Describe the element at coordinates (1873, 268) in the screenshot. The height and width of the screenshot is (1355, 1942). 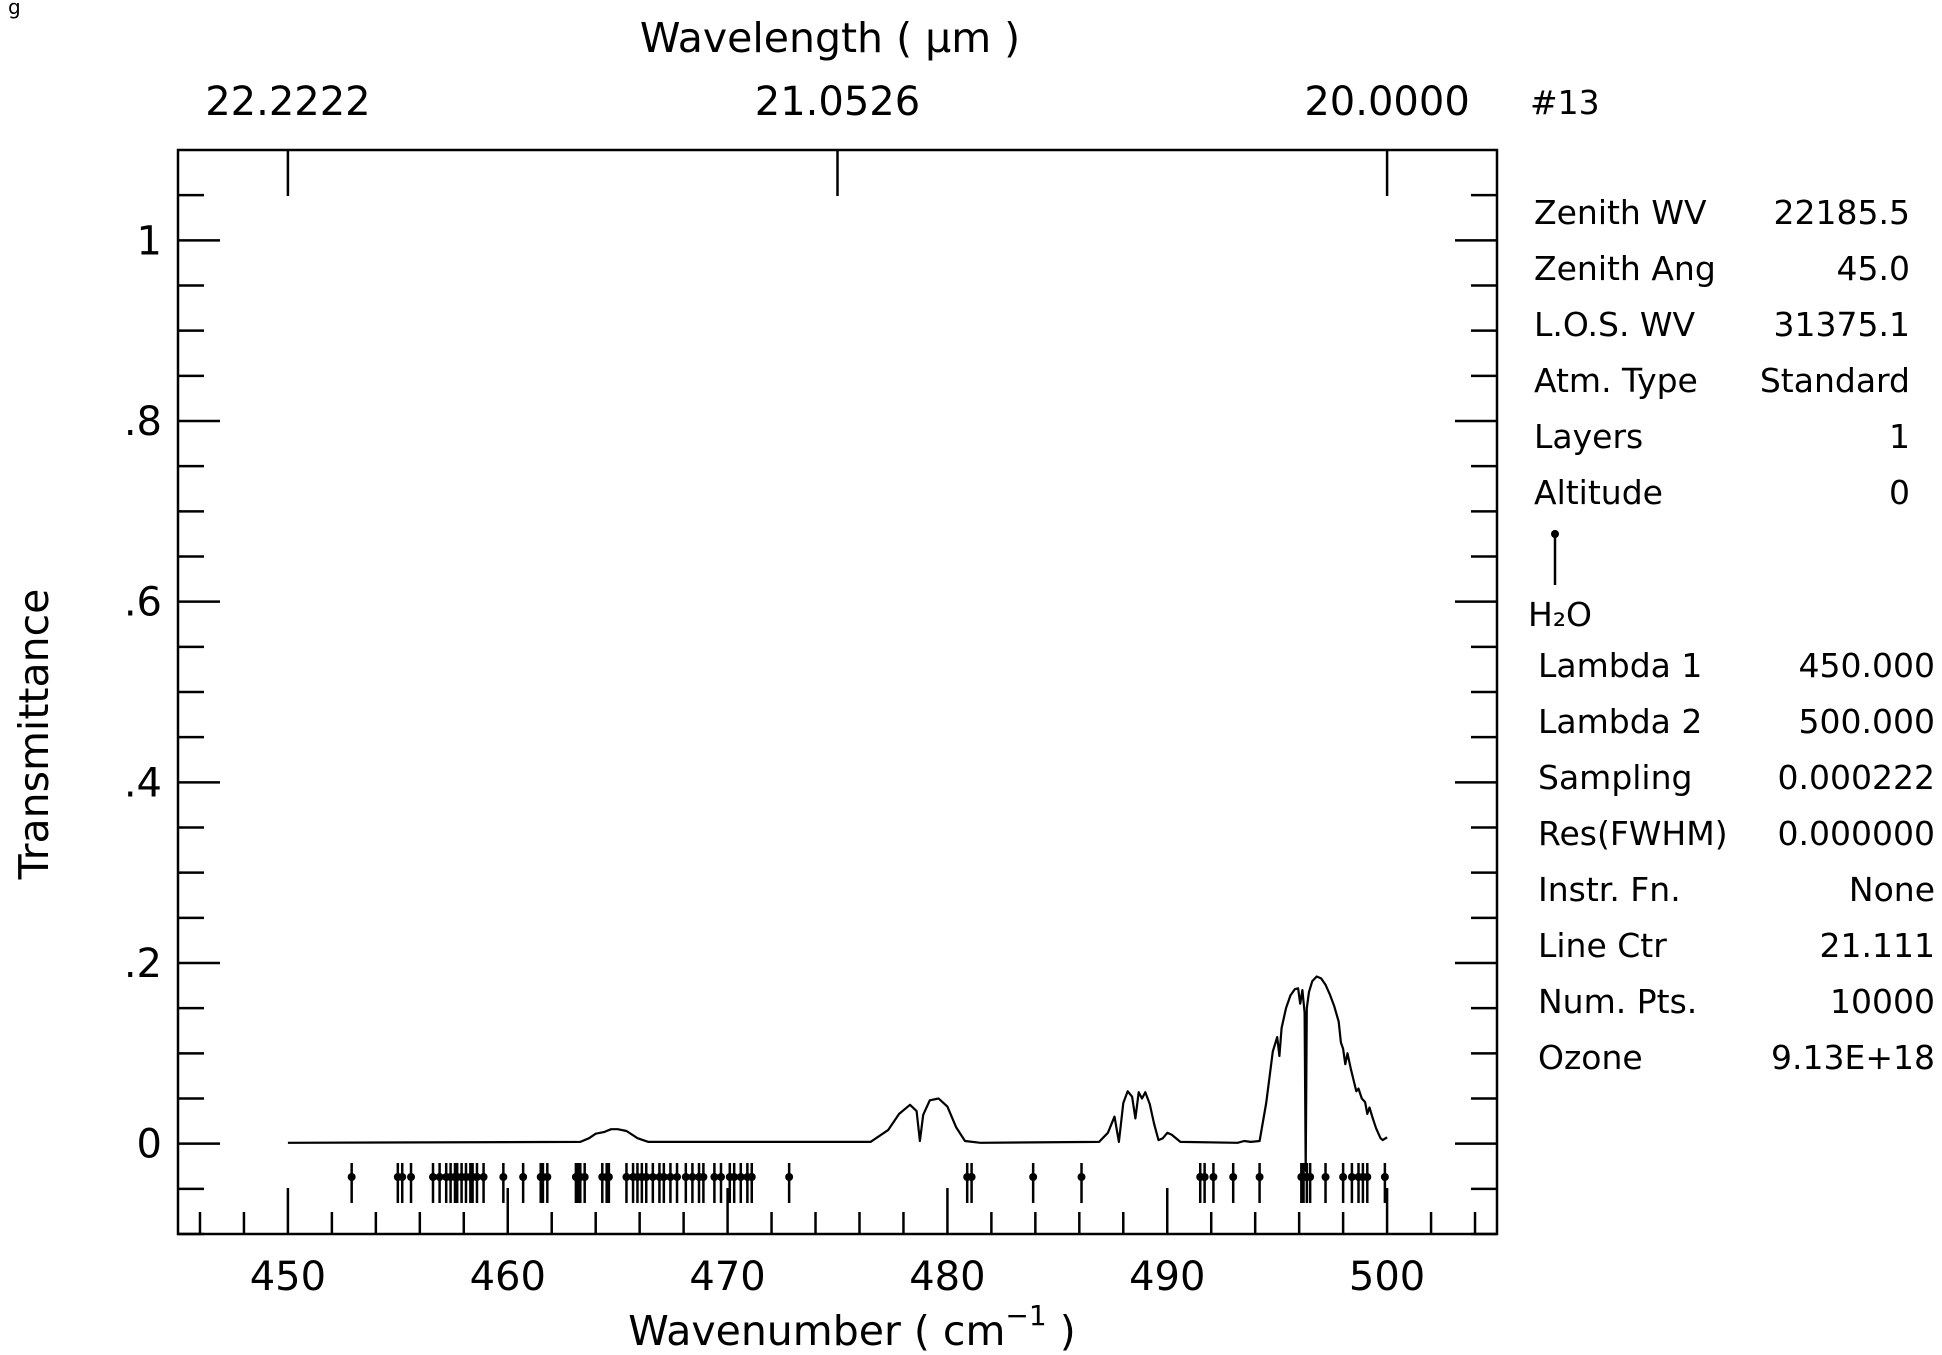
I see `info-value: 45.0` at that location.